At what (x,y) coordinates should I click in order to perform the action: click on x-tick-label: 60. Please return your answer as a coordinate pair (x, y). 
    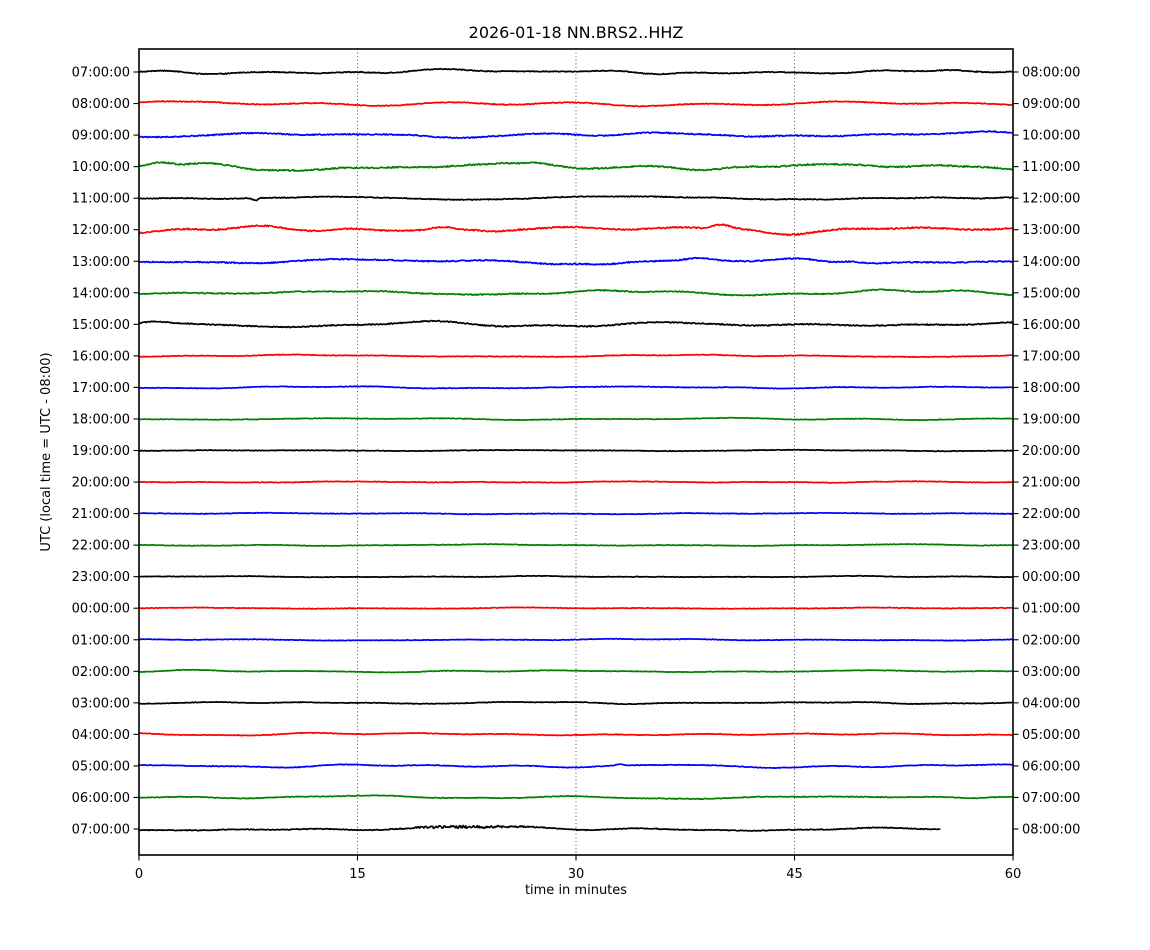
    Looking at the image, I should click on (1013, 874).